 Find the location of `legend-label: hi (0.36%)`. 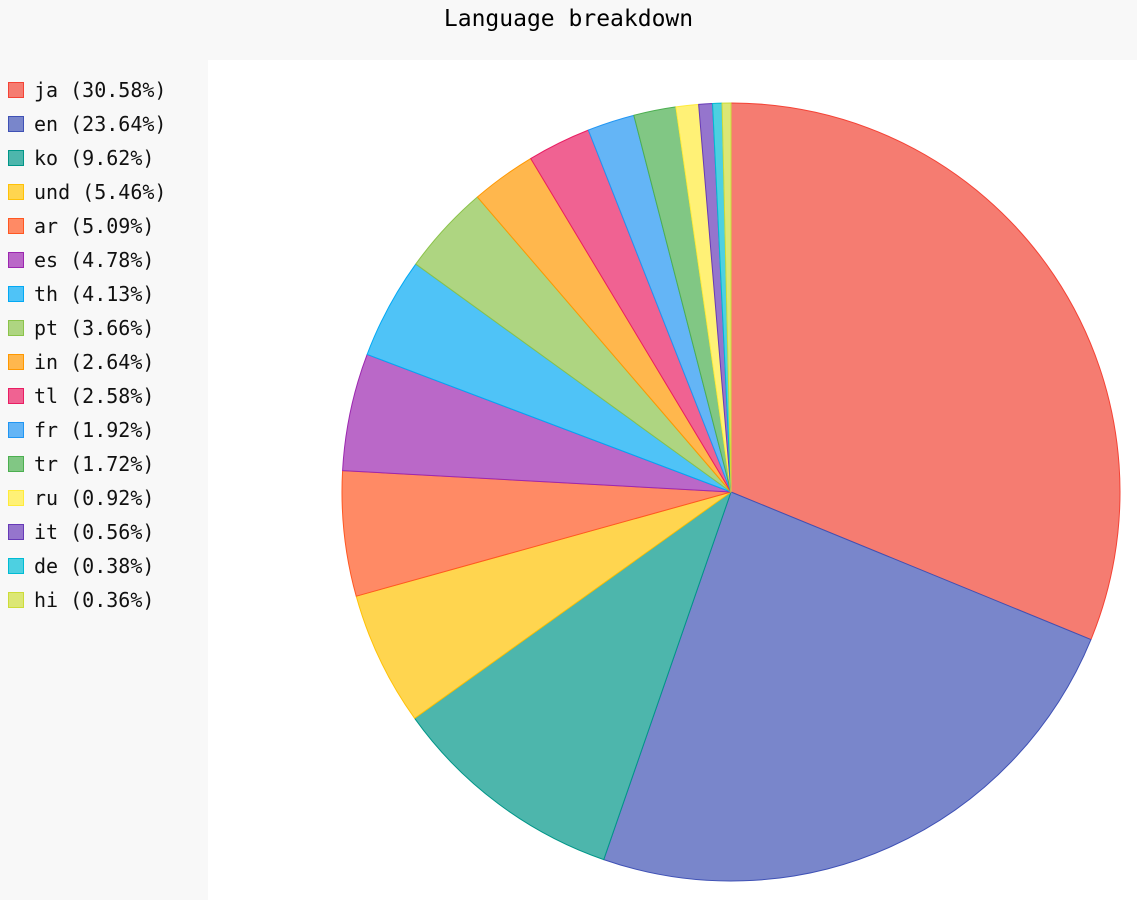

legend-label: hi (0.36%) is located at coordinates (94, 600).